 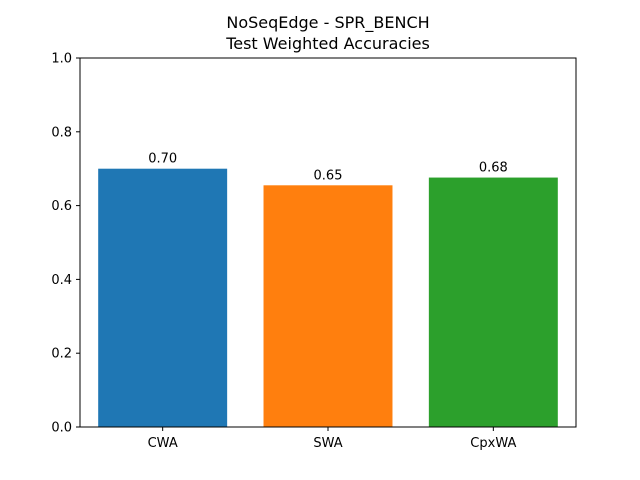 What do you see at coordinates (328, 306) in the screenshot?
I see `bar-swa` at bounding box center [328, 306].